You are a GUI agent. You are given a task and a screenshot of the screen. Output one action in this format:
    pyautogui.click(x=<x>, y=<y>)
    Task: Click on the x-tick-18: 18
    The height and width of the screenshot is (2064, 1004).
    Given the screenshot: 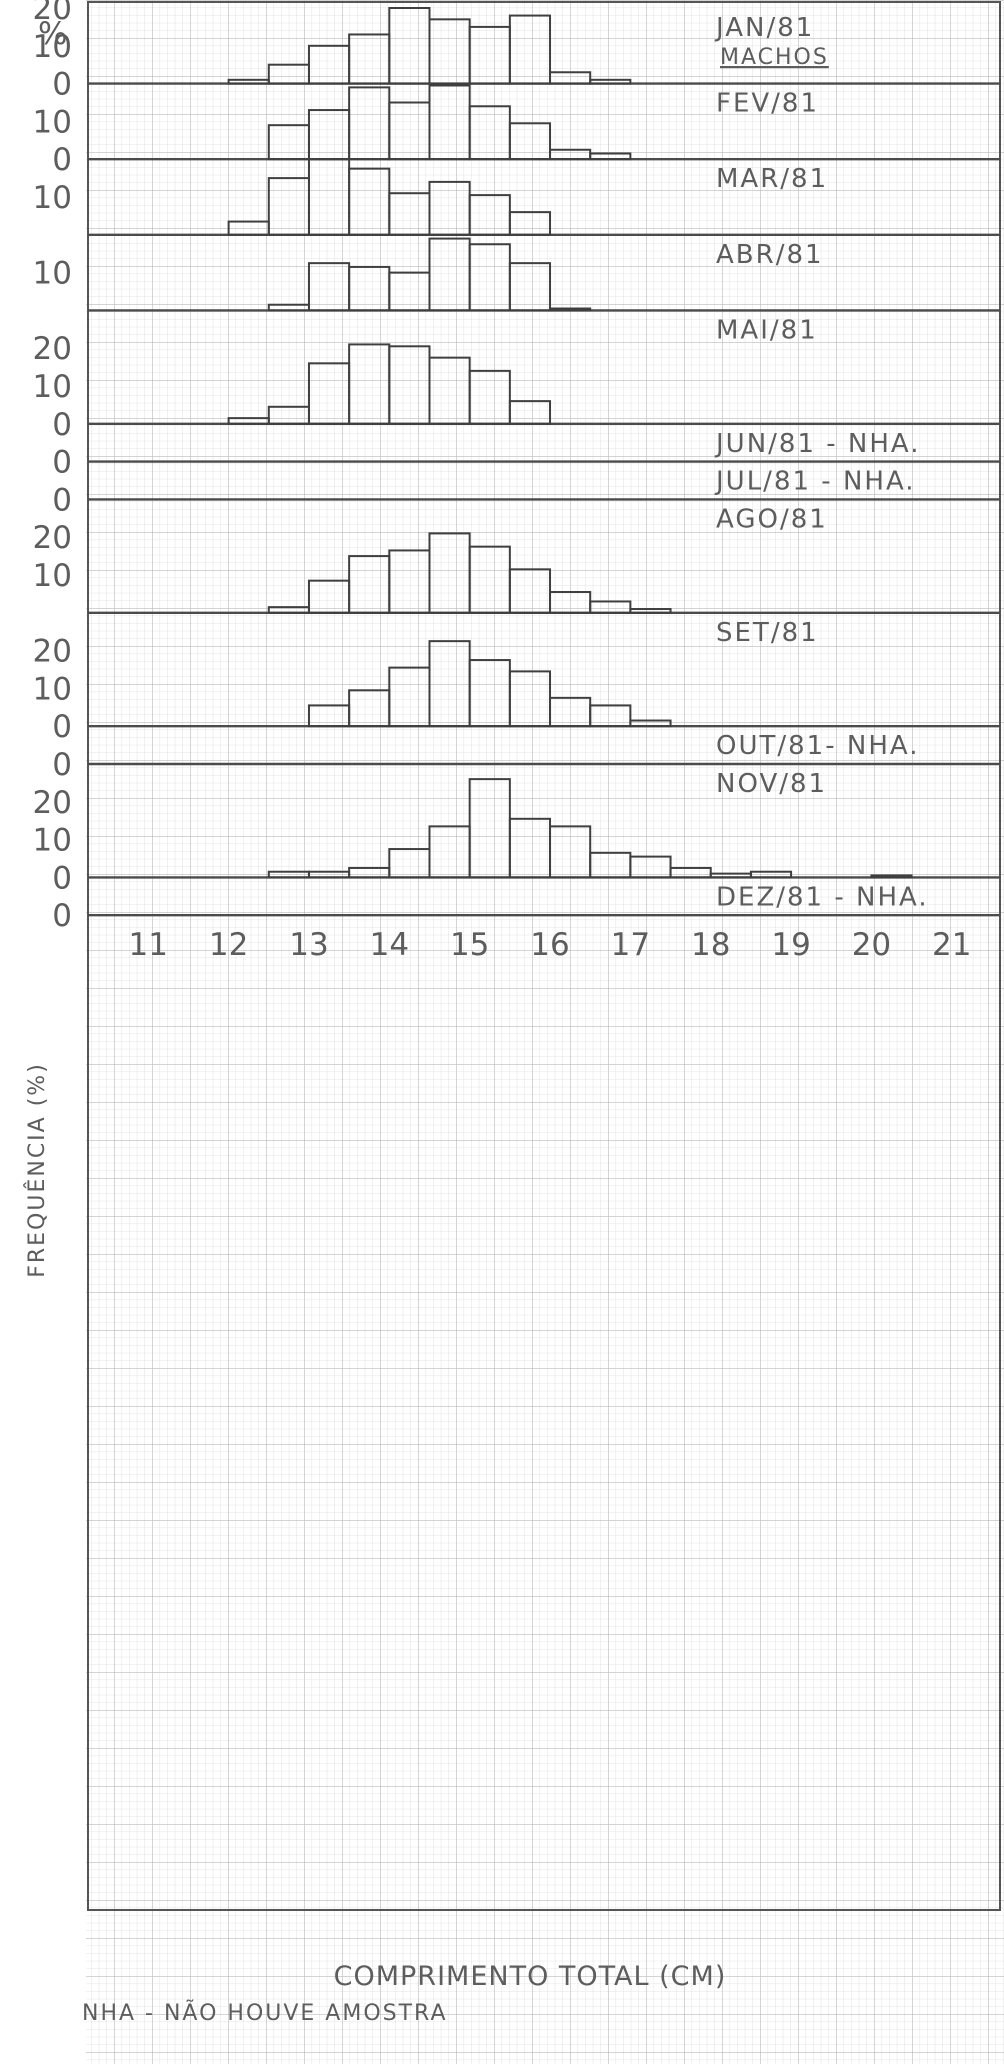 What is the action you would take?
    pyautogui.click(x=710, y=945)
    